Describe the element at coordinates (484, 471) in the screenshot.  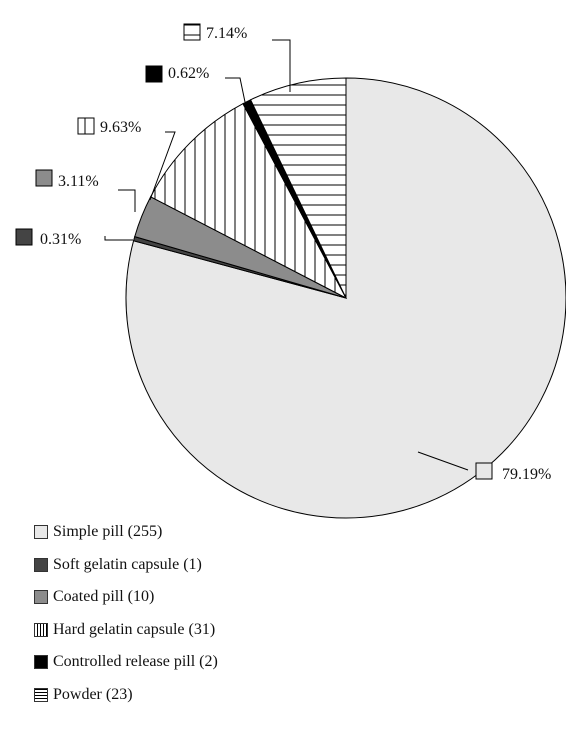
I see `label-swatch-simple-pill` at that location.